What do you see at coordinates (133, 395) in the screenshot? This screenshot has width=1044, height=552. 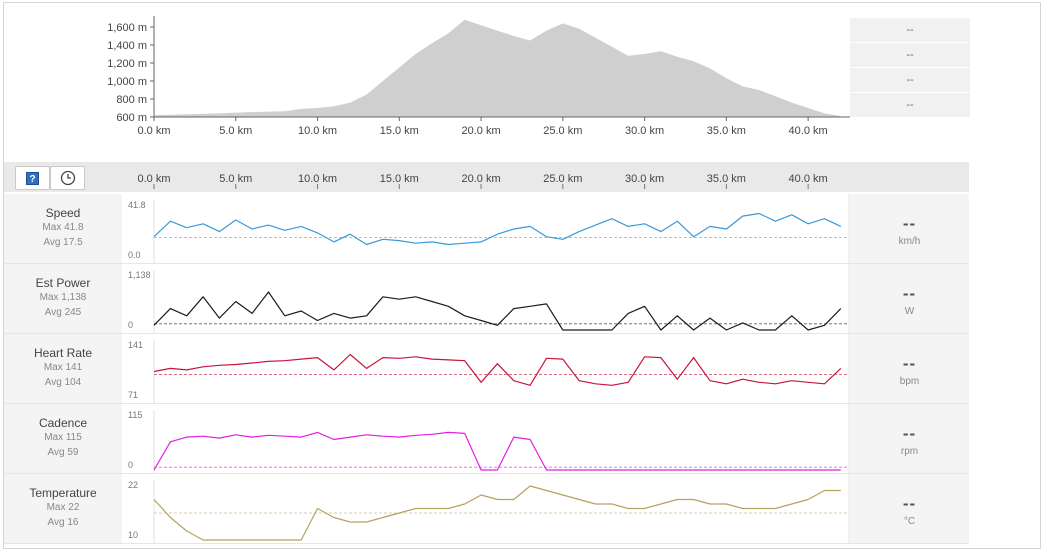 I see `chart-min-tick: 71` at bounding box center [133, 395].